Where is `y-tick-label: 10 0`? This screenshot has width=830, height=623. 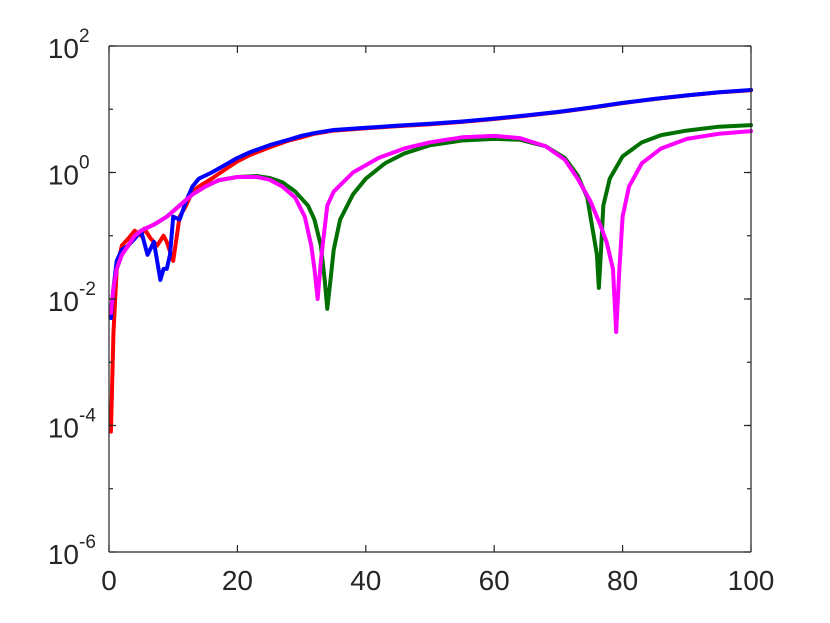
y-tick-label: 10 0 is located at coordinates (69, 172).